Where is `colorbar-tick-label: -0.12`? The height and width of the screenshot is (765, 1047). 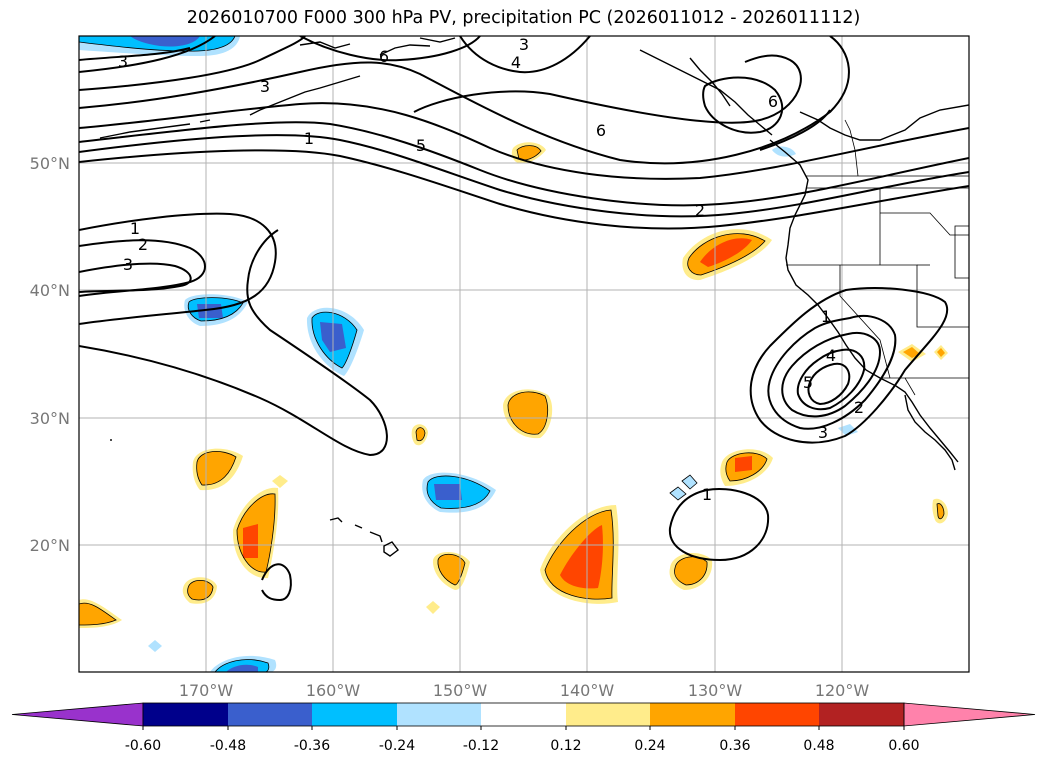 colorbar-tick-label: -0.12 is located at coordinates (481, 746).